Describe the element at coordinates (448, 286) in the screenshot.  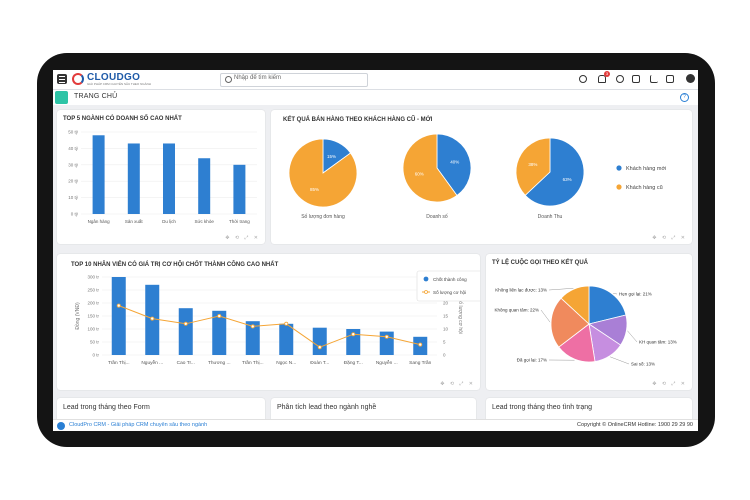
I see `legend-box` at that location.